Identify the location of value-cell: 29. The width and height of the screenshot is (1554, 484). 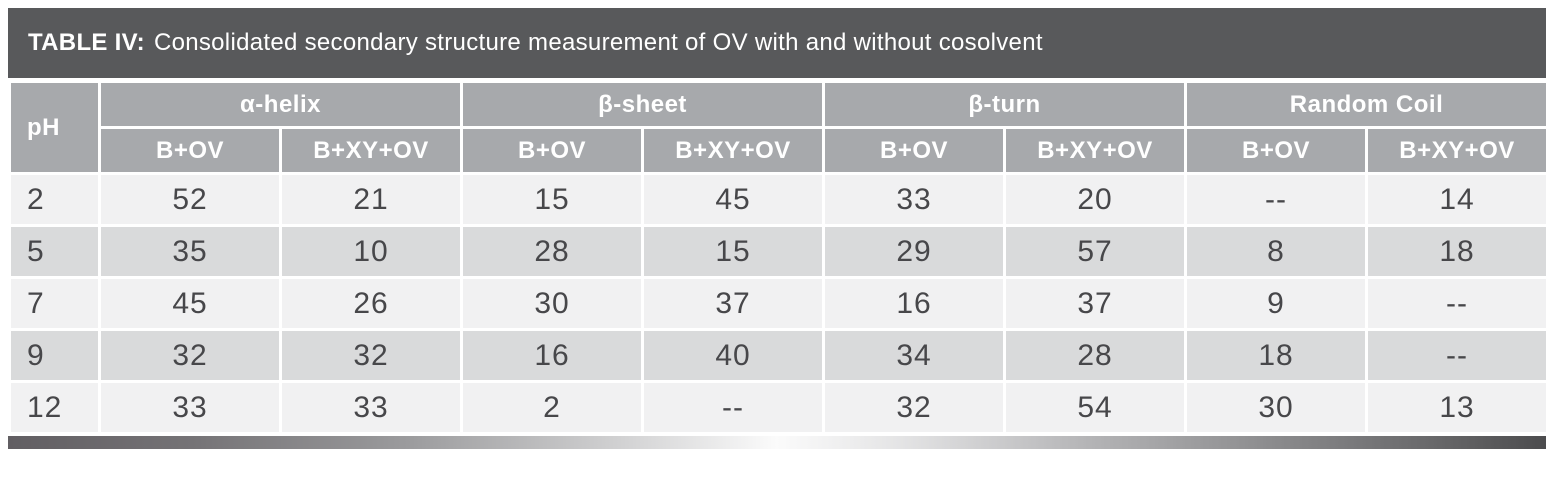
(914, 251).